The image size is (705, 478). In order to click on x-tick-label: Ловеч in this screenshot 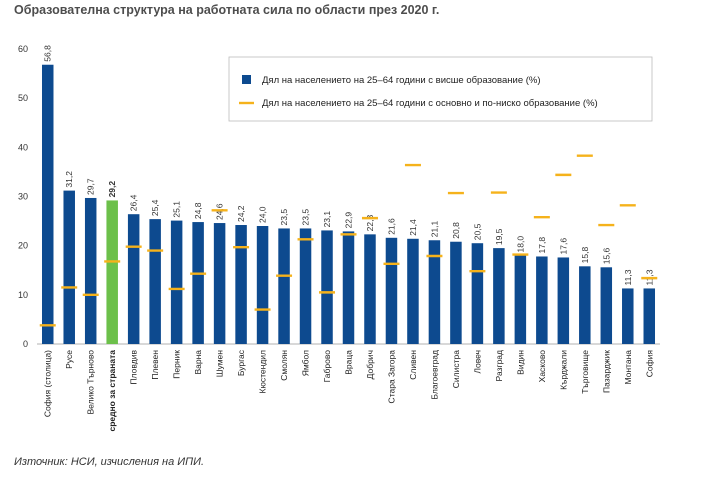, I will do `click(477, 362)`.